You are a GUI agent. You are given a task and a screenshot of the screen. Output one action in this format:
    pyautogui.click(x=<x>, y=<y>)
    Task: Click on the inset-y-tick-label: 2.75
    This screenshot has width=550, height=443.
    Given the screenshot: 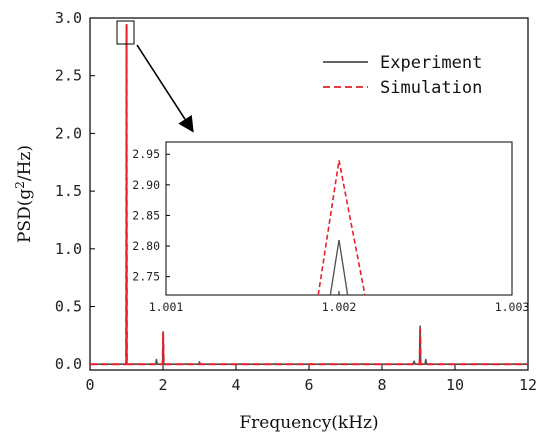 What is the action you would take?
    pyautogui.click(x=146, y=277)
    